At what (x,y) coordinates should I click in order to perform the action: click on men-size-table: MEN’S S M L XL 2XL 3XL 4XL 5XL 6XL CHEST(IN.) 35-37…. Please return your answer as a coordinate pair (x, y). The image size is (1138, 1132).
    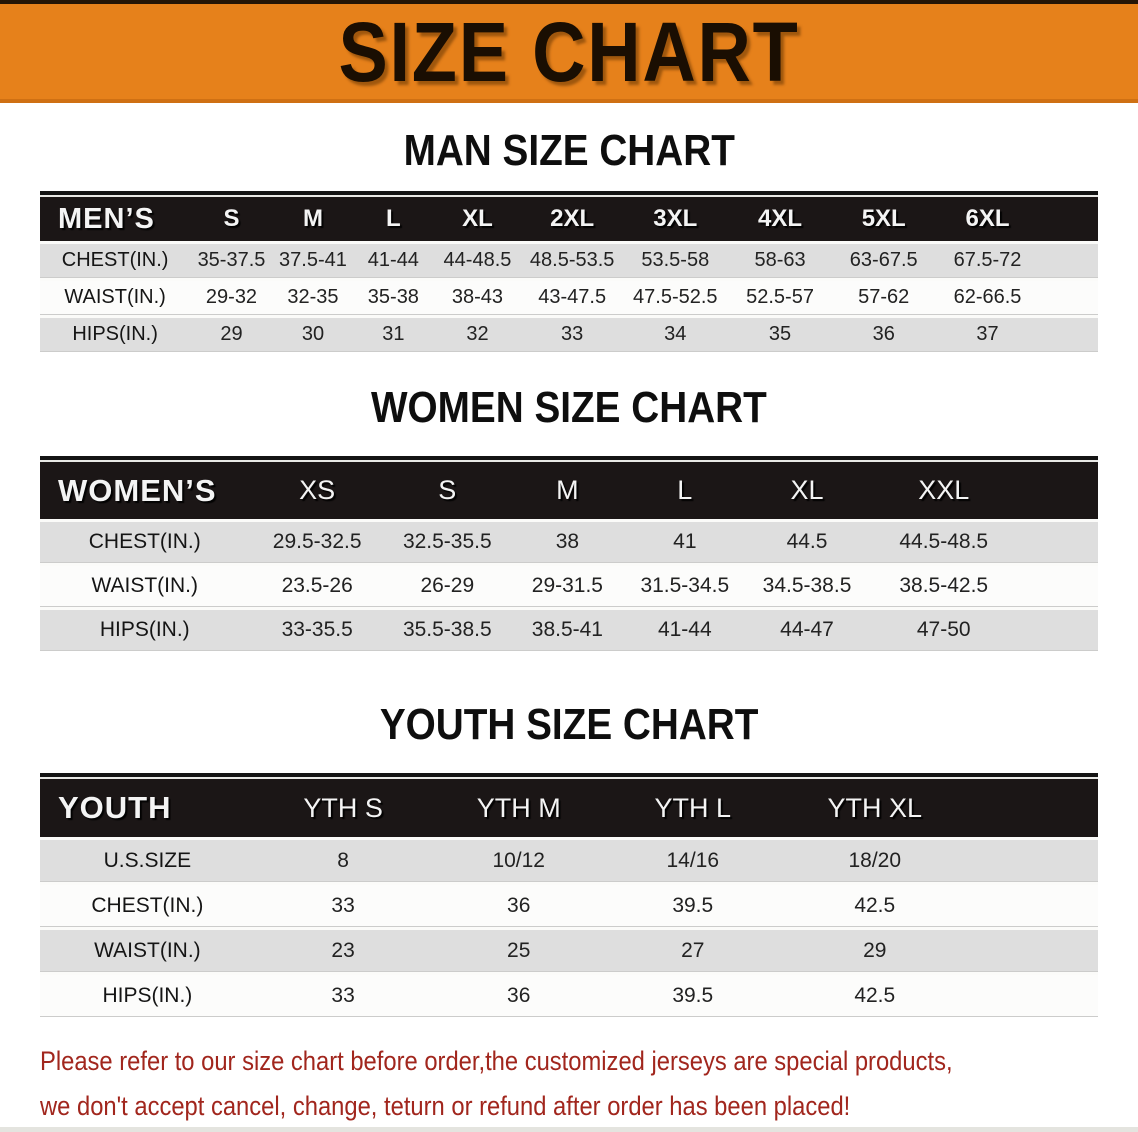
    Looking at the image, I should click on (569, 271).